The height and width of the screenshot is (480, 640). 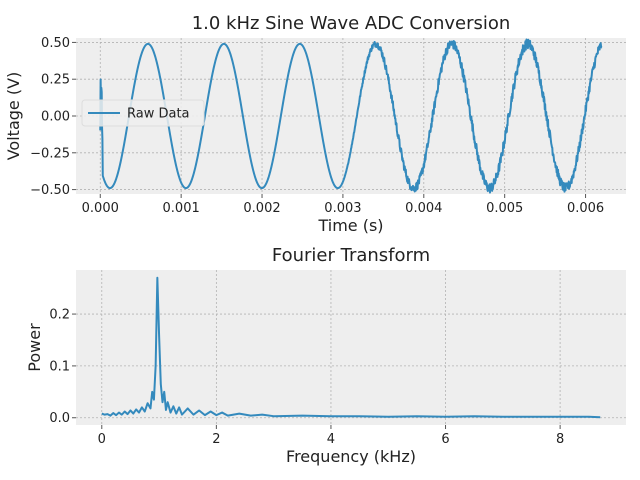 I want to click on voltage-x-axis-label: Time (s), so click(x=350, y=225).